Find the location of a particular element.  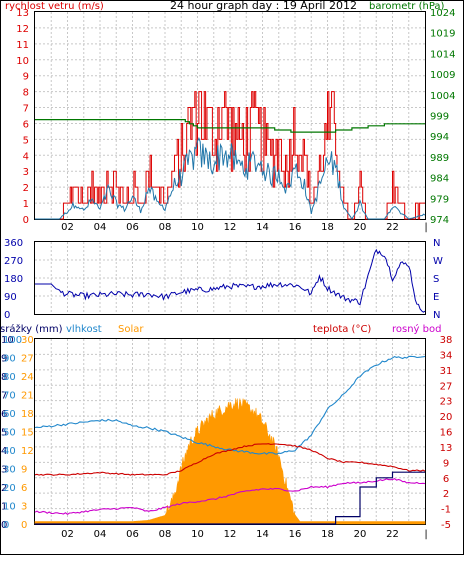

humidity-tick-label: 10 is located at coordinates (9, 507).